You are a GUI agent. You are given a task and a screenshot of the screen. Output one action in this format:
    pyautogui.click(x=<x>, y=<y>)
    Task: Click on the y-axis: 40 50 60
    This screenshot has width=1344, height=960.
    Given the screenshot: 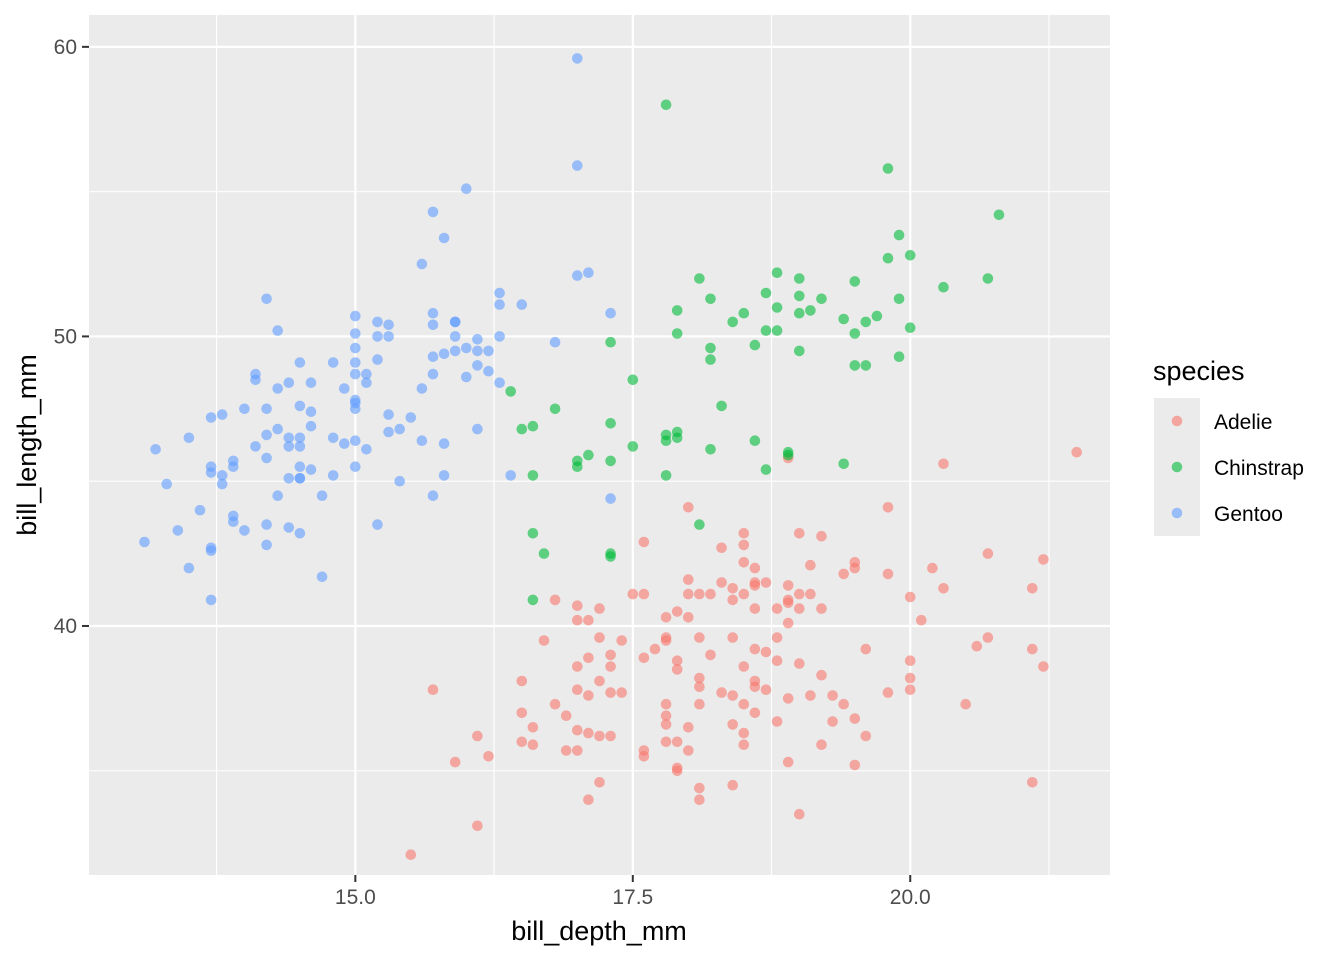 What is the action you would take?
    pyautogui.click(x=71, y=337)
    